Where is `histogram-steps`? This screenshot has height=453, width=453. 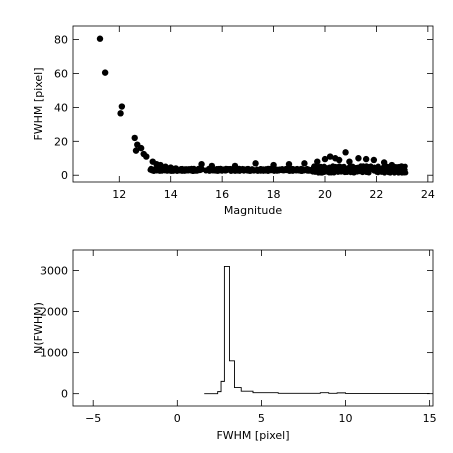 histogram-steps is located at coordinates (317, 330).